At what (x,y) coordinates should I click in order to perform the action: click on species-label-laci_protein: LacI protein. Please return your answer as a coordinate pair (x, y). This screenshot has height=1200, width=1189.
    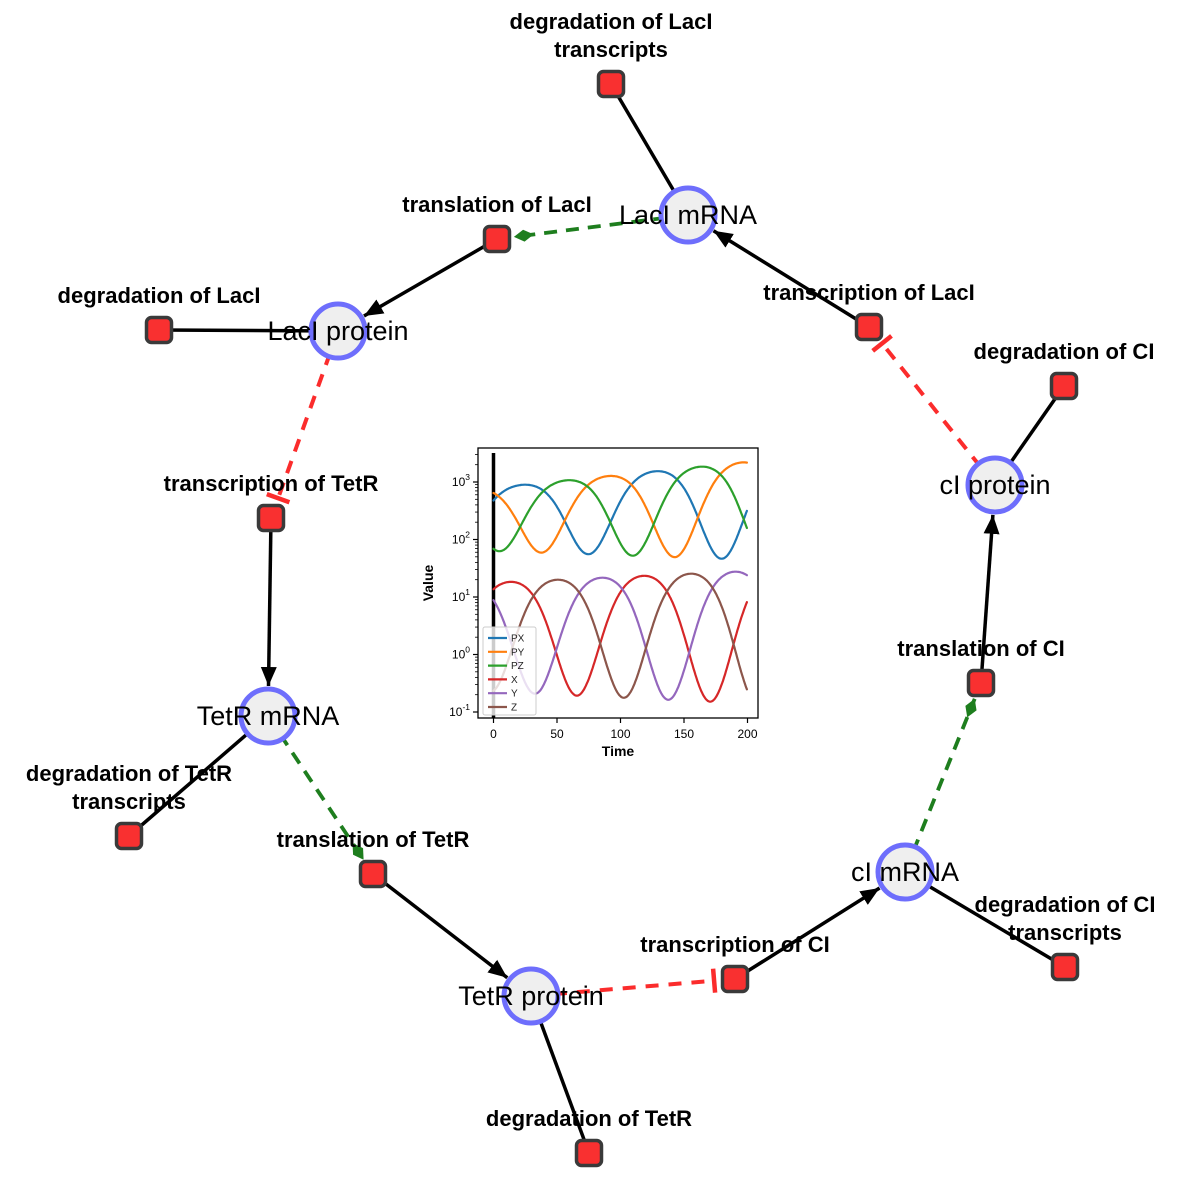
    Looking at the image, I should click on (337, 331).